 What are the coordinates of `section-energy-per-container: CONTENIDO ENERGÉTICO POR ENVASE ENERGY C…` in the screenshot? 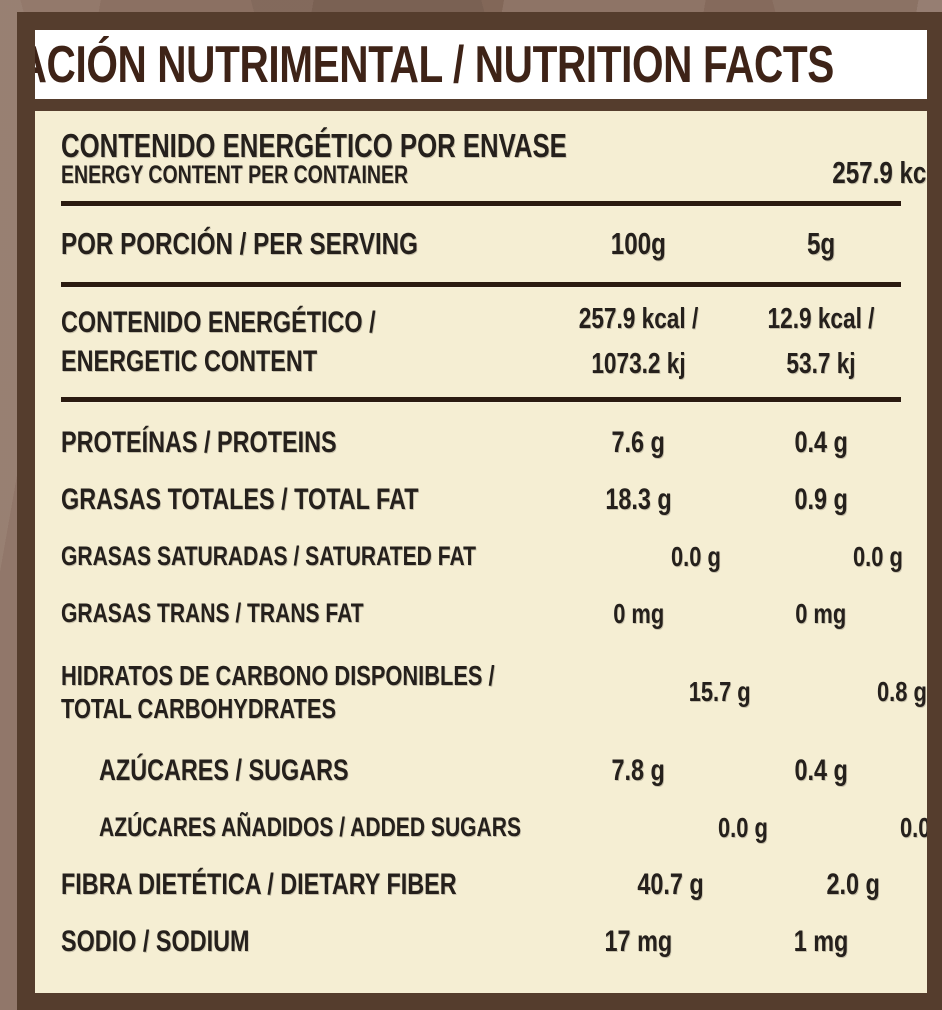 It's located at (494, 156).